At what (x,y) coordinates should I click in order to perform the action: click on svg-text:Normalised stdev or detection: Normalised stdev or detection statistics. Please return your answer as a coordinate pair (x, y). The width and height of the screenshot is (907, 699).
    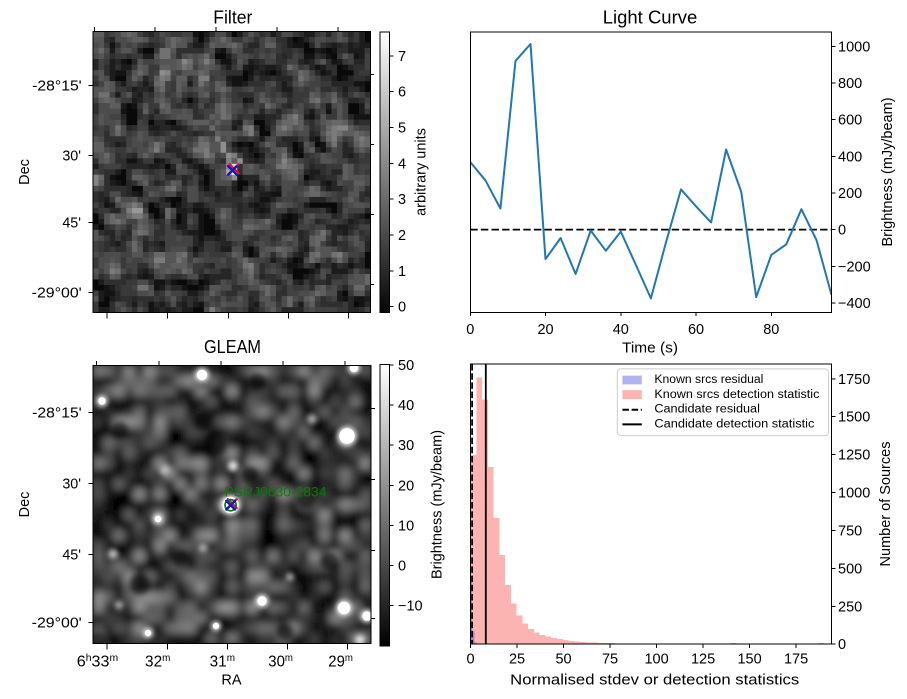
    Looking at the image, I should click on (654, 680).